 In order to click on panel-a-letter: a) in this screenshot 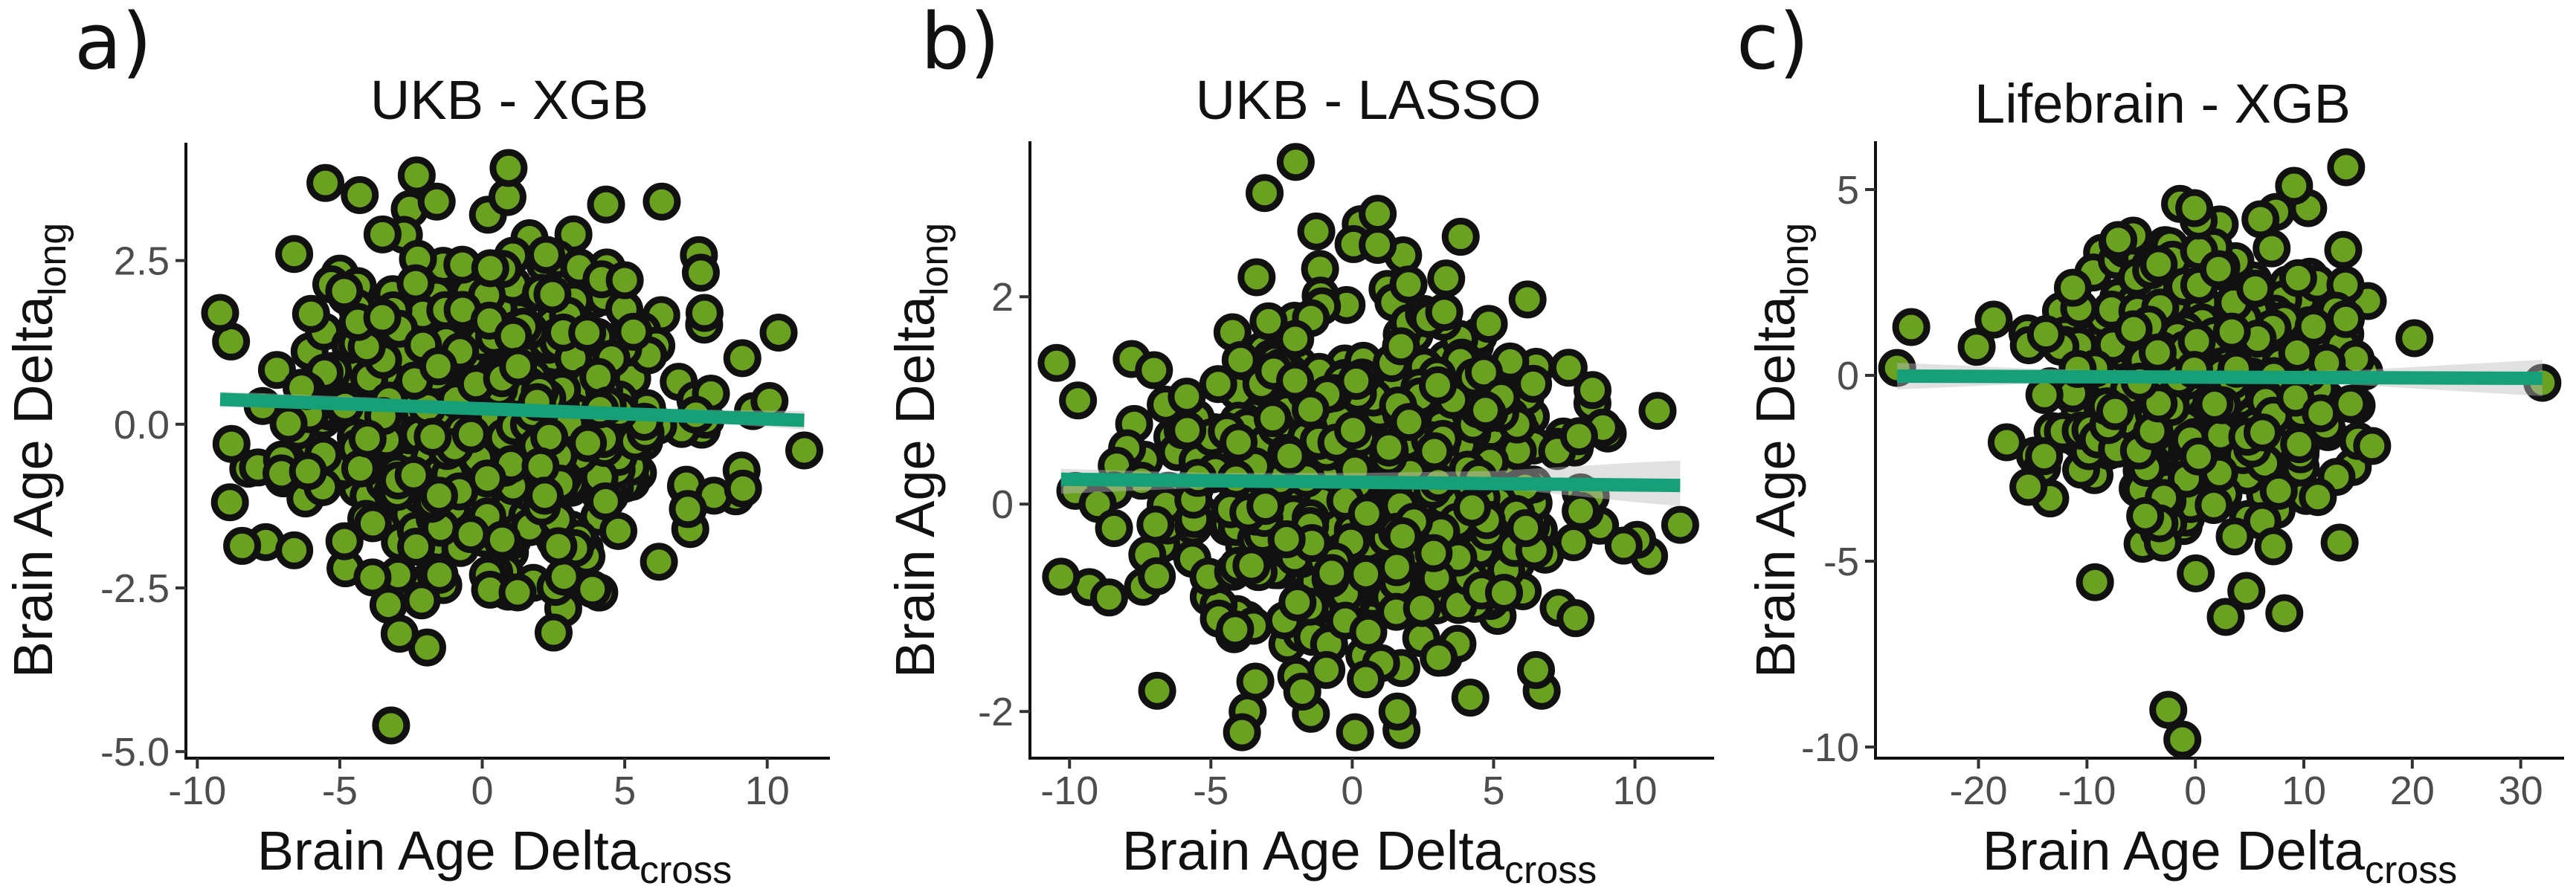, I will do `click(113, 43)`.